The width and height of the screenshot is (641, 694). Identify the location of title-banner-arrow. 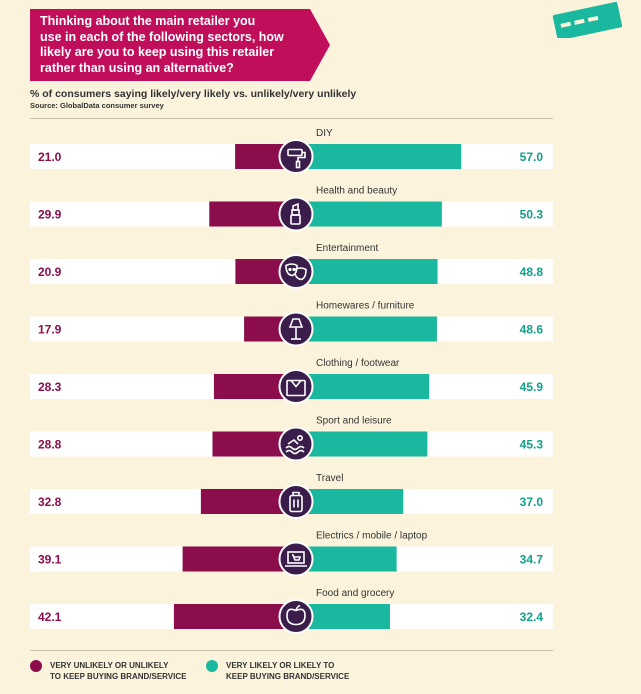
(320, 45).